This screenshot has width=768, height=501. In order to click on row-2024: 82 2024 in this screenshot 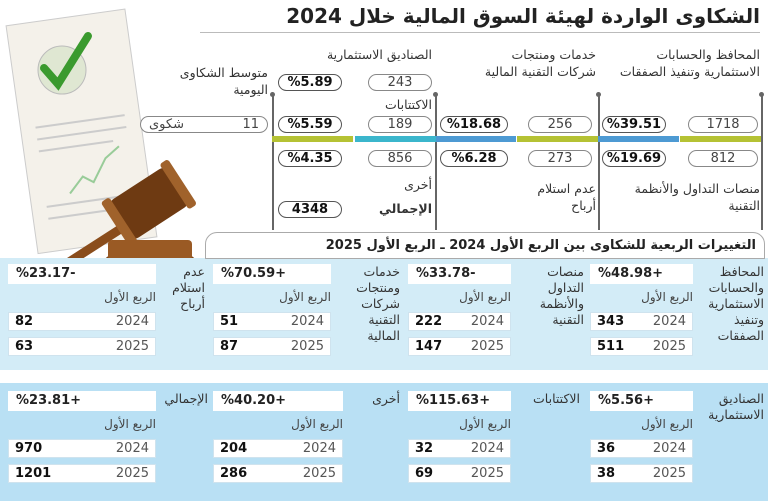, I will do `click(82, 321)`.